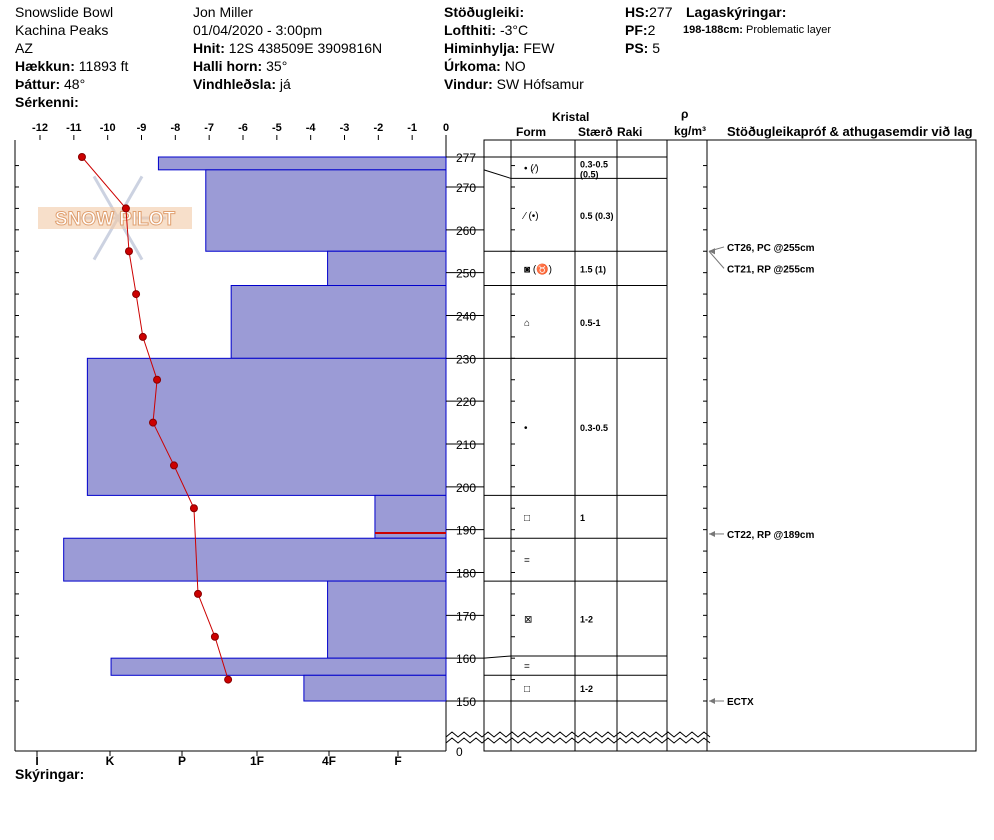  Describe the element at coordinates (788, 30) in the screenshot. I see `legend-text: Problematic layer` at that location.